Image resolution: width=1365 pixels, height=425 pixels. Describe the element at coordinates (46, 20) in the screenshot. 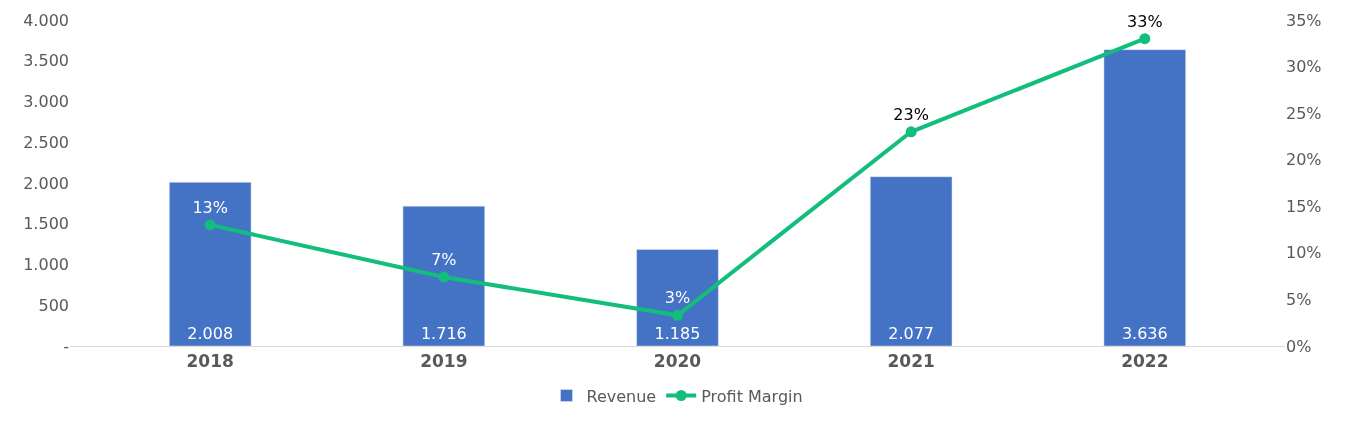

I see `y-tick-label: 4.000` at that location.